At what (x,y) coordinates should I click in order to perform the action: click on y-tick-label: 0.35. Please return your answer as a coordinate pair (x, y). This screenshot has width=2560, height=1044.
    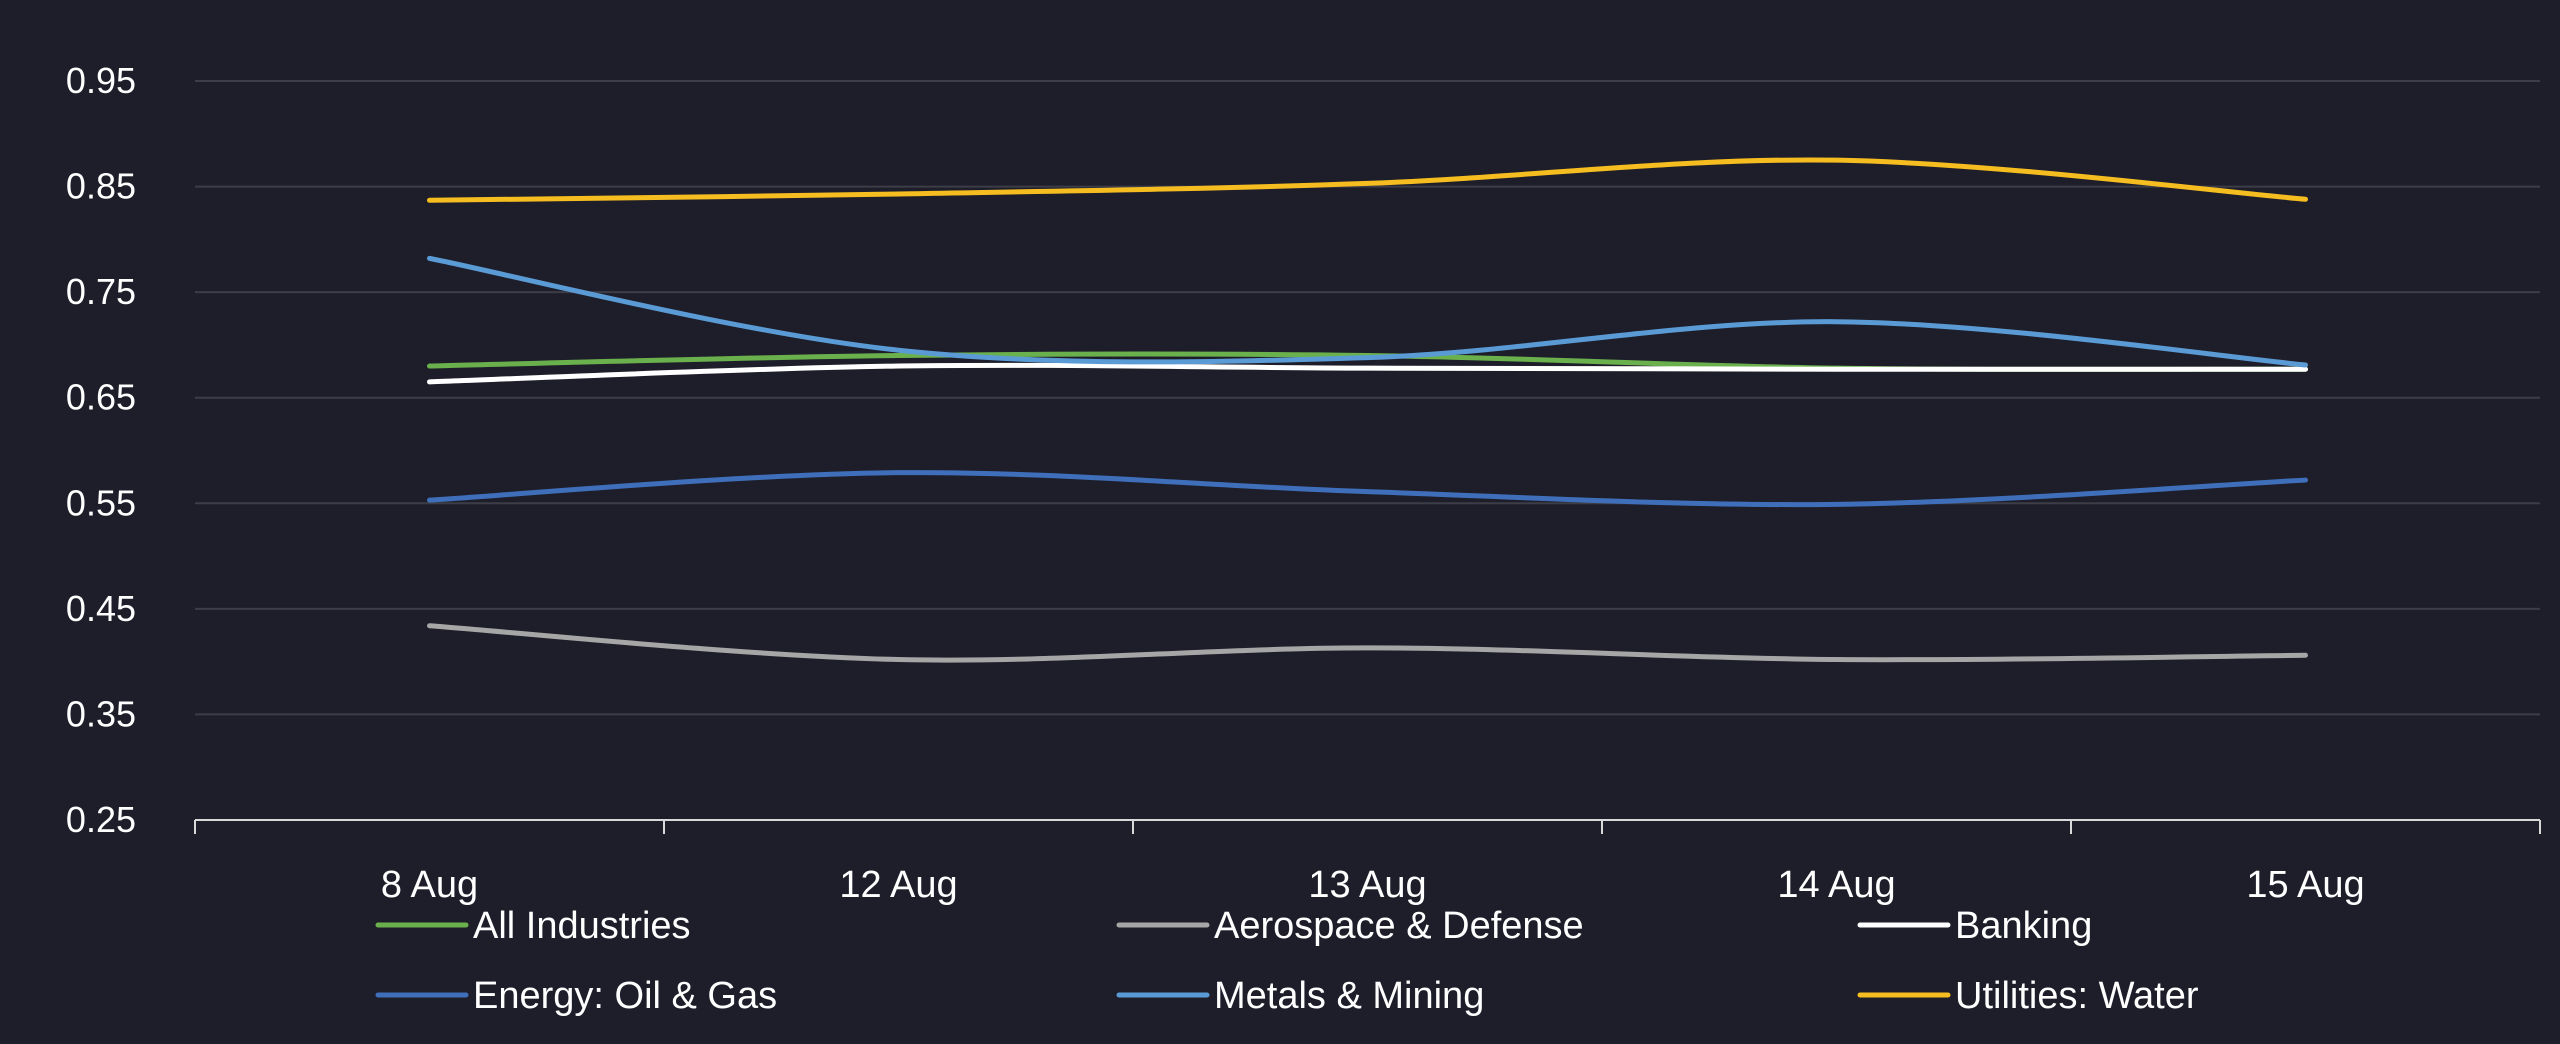
    Looking at the image, I should click on (101, 713).